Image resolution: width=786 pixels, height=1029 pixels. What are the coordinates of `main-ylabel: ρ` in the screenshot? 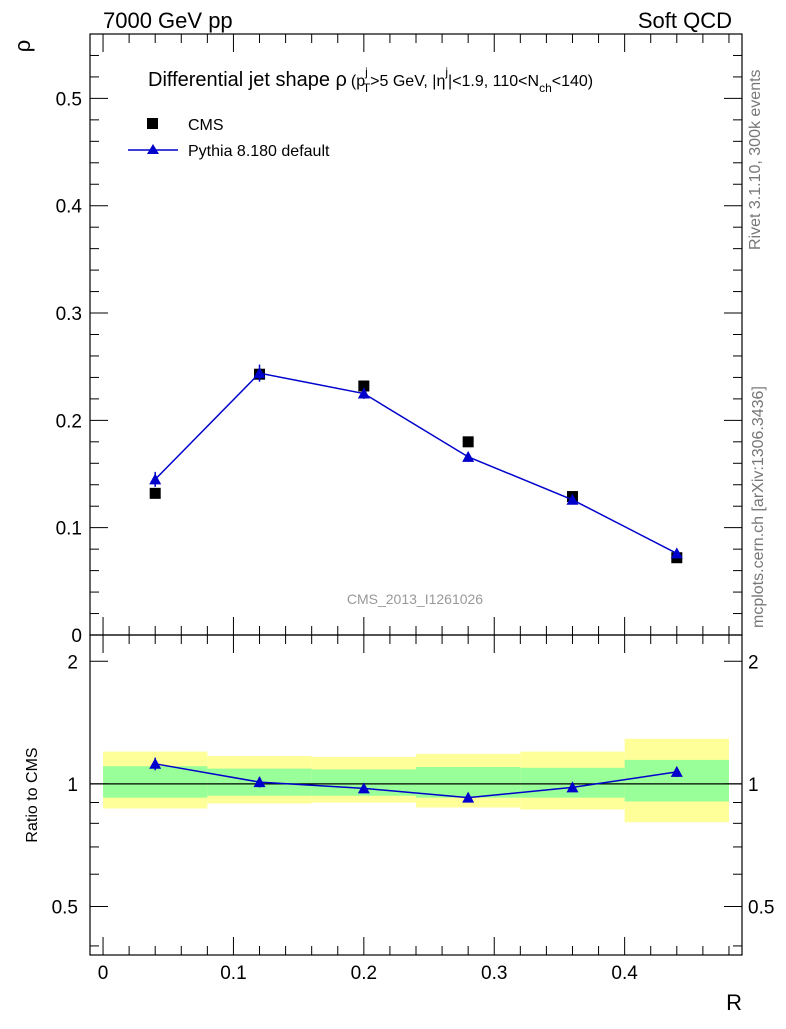 It's located at (22, 46).